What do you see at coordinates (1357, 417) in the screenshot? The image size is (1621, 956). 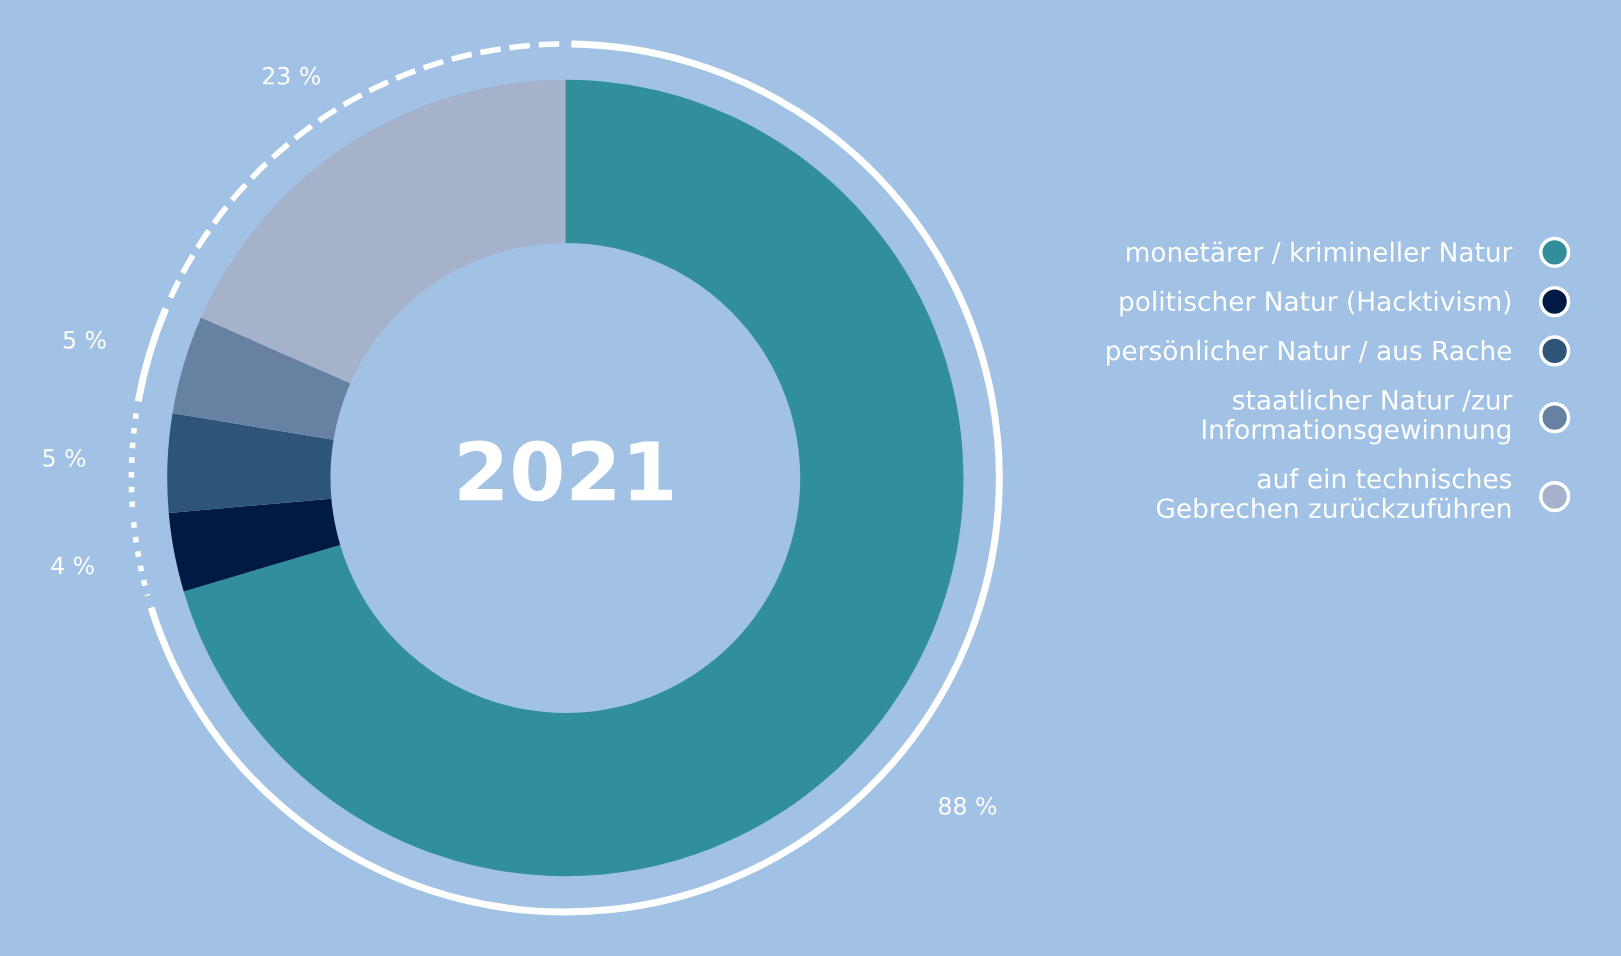 I see `legend-label: staatlicher Natur /zur Informationsgewinnung` at bounding box center [1357, 417].